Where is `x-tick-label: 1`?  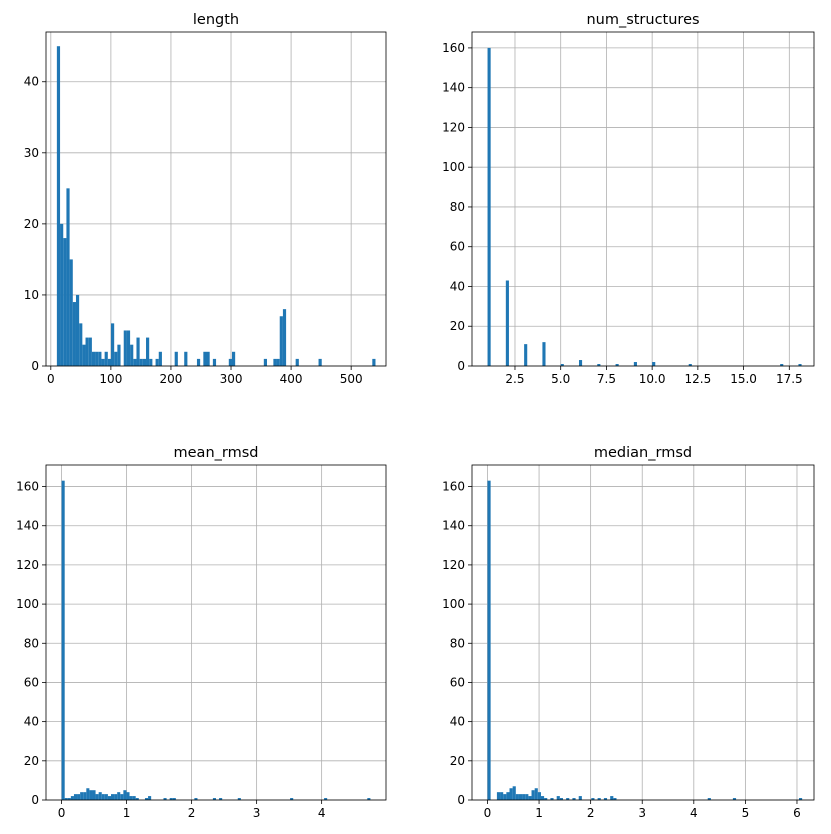 x-tick-label: 1 is located at coordinates (539, 813).